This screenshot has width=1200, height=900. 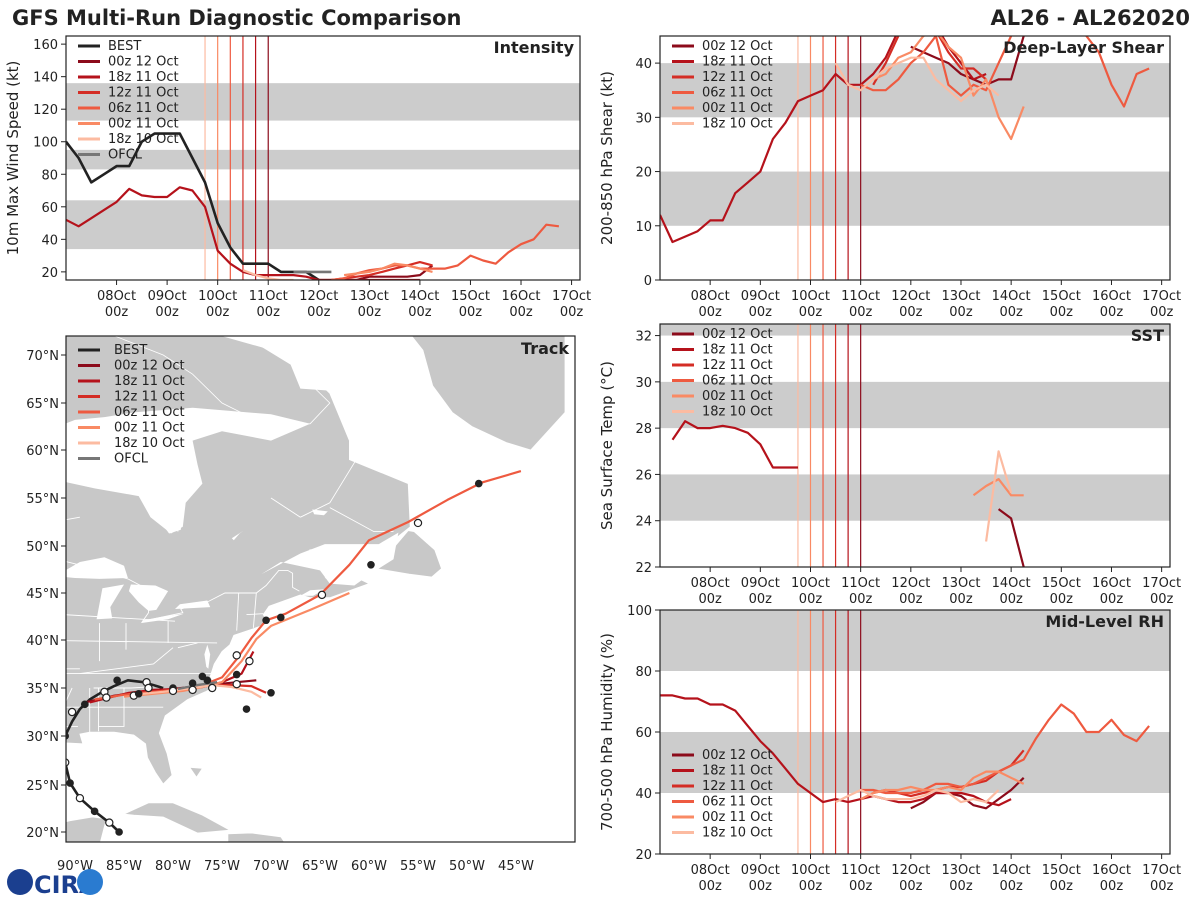 I want to click on intensity-ytick-label: 80, so click(x=49, y=175).